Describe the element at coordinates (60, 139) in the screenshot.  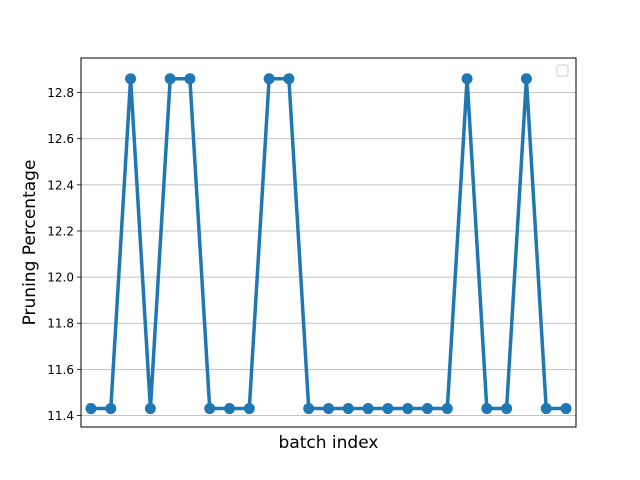
I see `y-tick-label: 12.6` at that location.